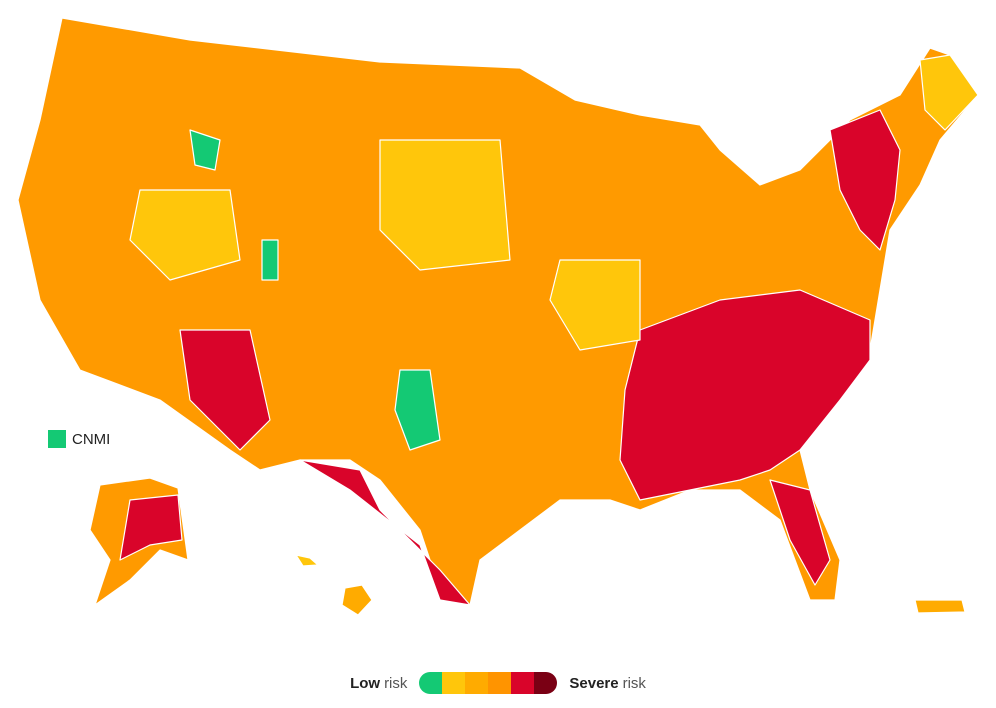 The image size is (996, 708). What do you see at coordinates (595, 305) in the screenshot?
I see `region-midwest` at bounding box center [595, 305].